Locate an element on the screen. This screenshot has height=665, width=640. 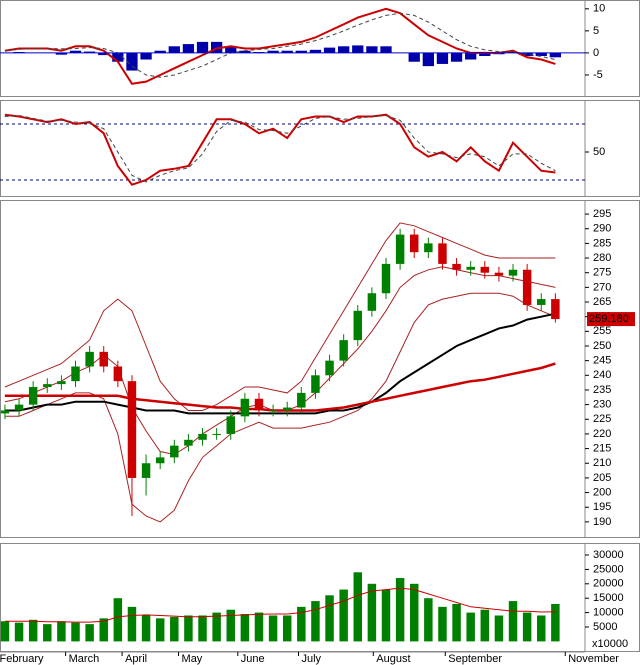
x-tick-label: May is located at coordinates (192, 659).